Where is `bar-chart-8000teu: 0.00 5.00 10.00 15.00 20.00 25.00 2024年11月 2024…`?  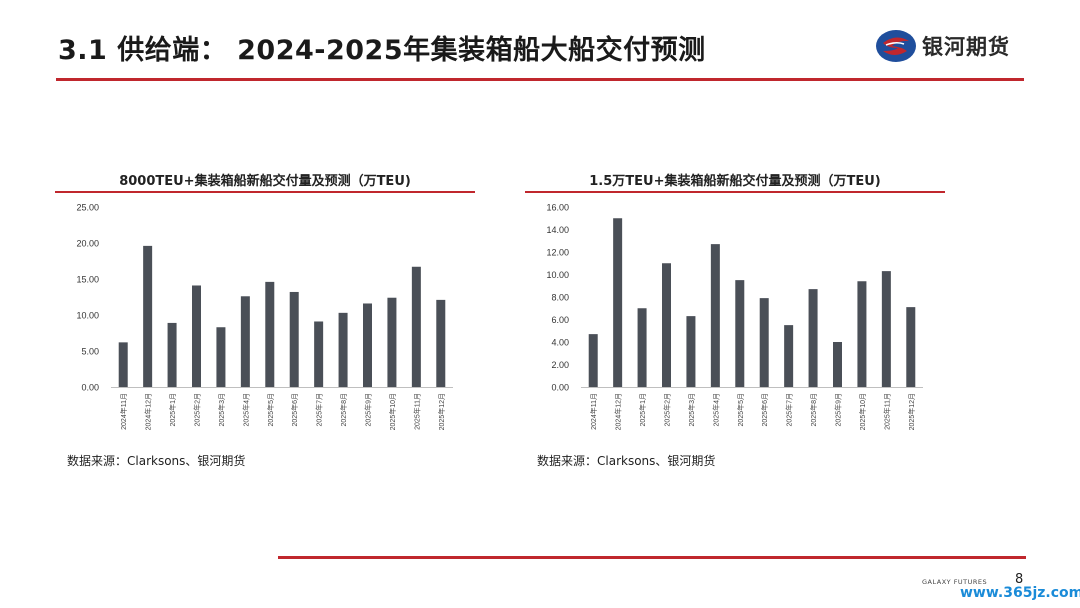 bar-chart-8000teu: 0.00 5.00 10.00 15.00 20.00 25.00 2024年11月 2024… is located at coordinates (264, 316).